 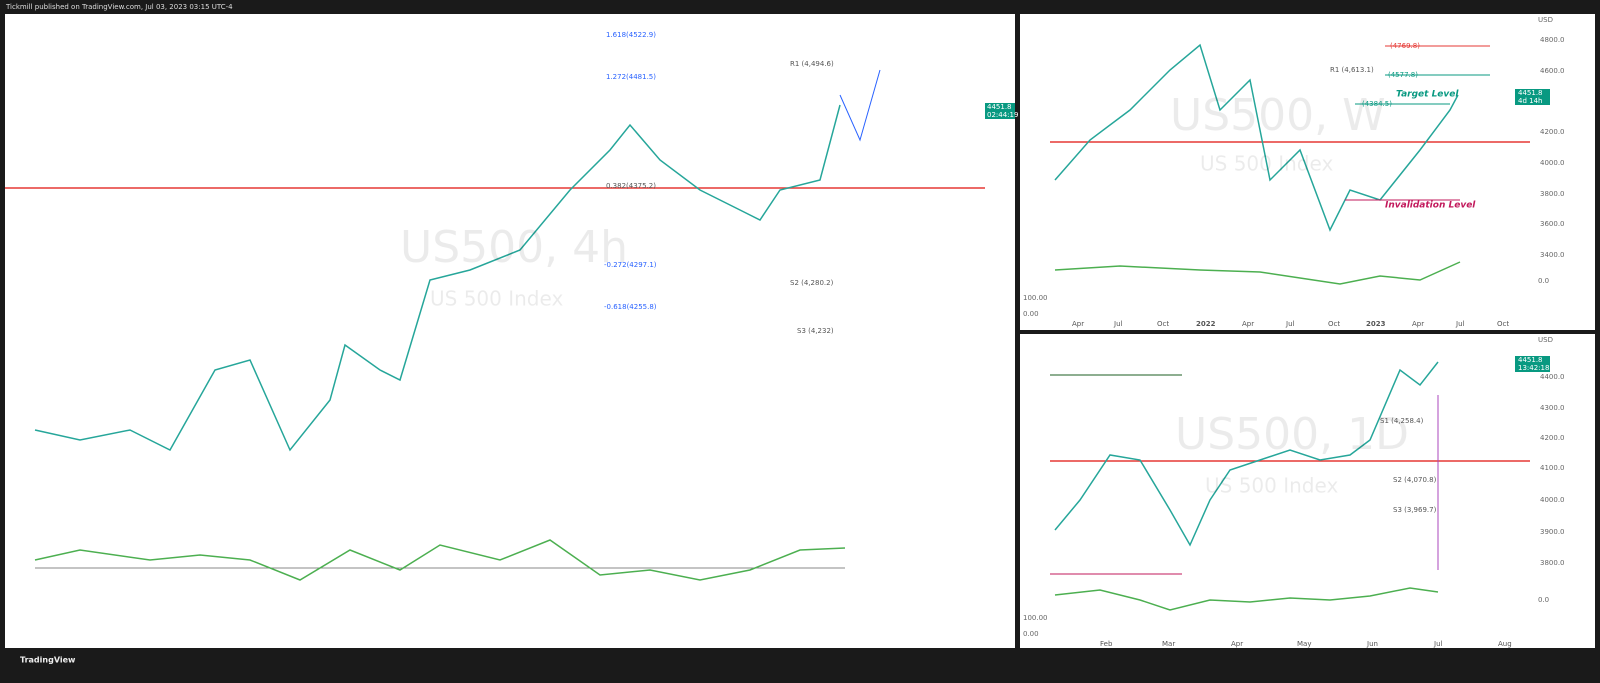 What do you see at coordinates (1415, 510) in the screenshot?
I see `level: S3 (3,969.7)` at bounding box center [1415, 510].